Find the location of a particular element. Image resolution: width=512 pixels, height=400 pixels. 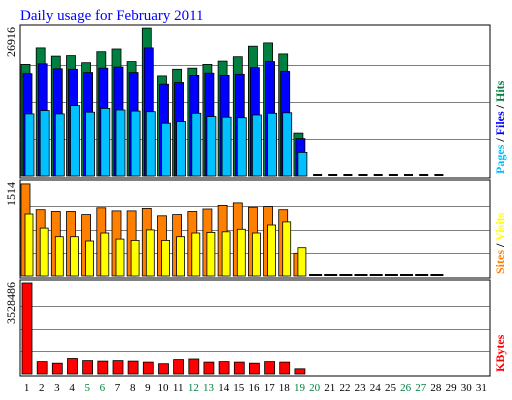

y-axis-max-label: 1514 is located at coordinates (11, 194).